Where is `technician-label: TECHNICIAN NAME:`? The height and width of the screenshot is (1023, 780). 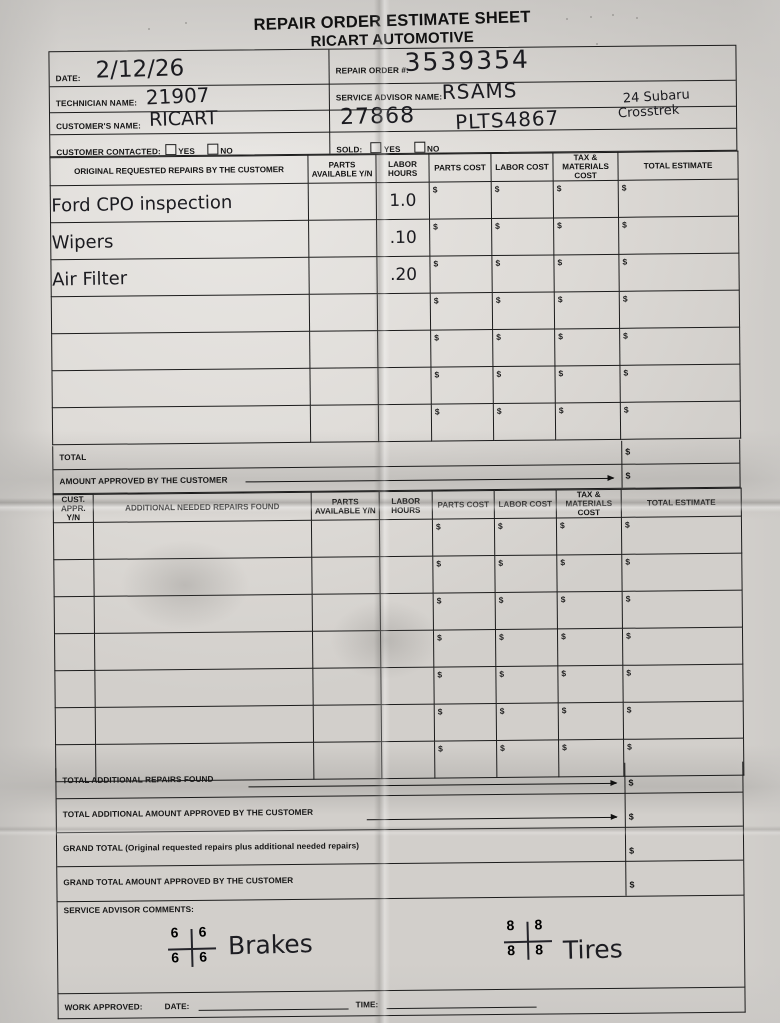
technician-label: TECHNICIAN NAME: is located at coordinates (96, 103).